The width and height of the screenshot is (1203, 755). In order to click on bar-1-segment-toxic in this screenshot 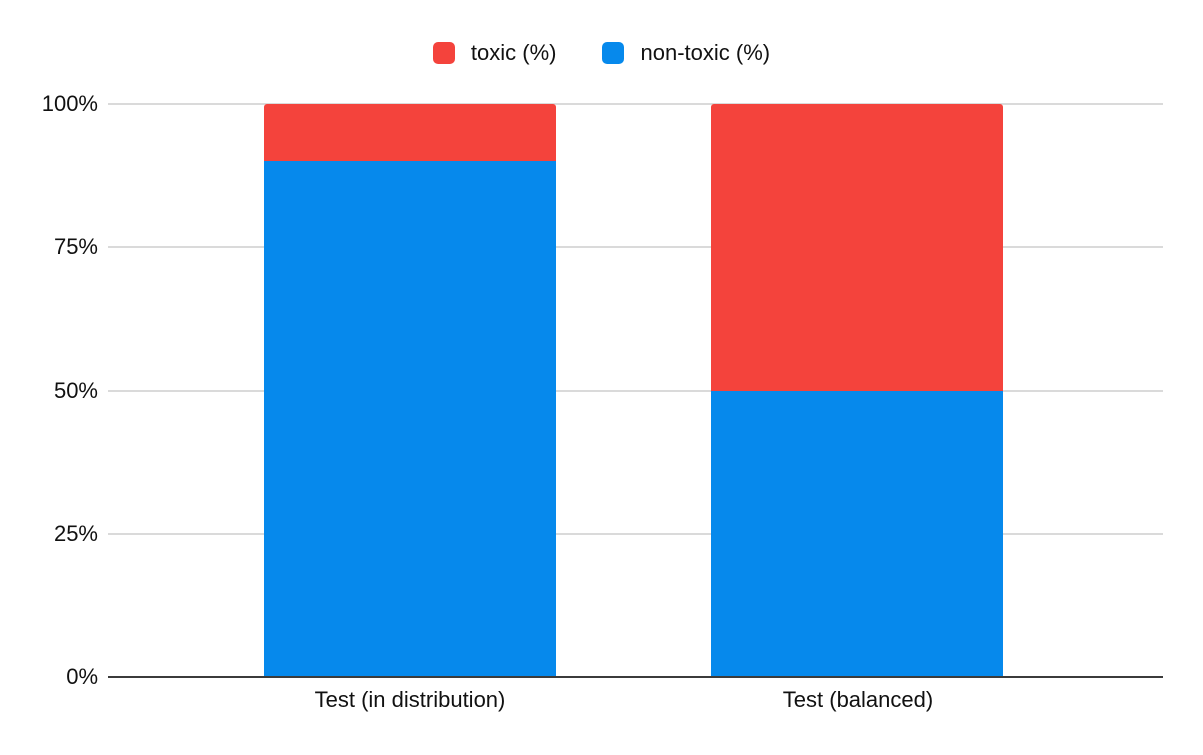, I will do `click(857, 247)`.